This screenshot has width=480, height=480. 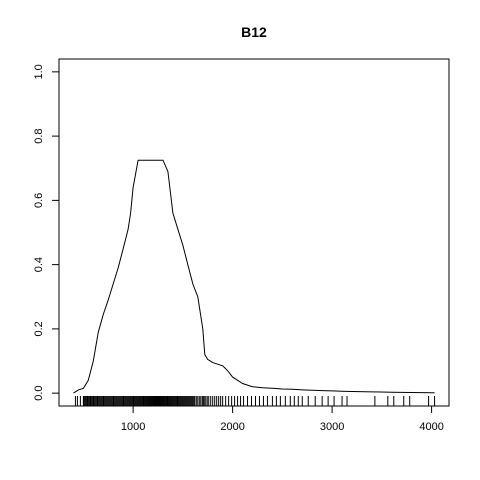 I want to click on x-tick-label: 3000, so click(x=332, y=427).